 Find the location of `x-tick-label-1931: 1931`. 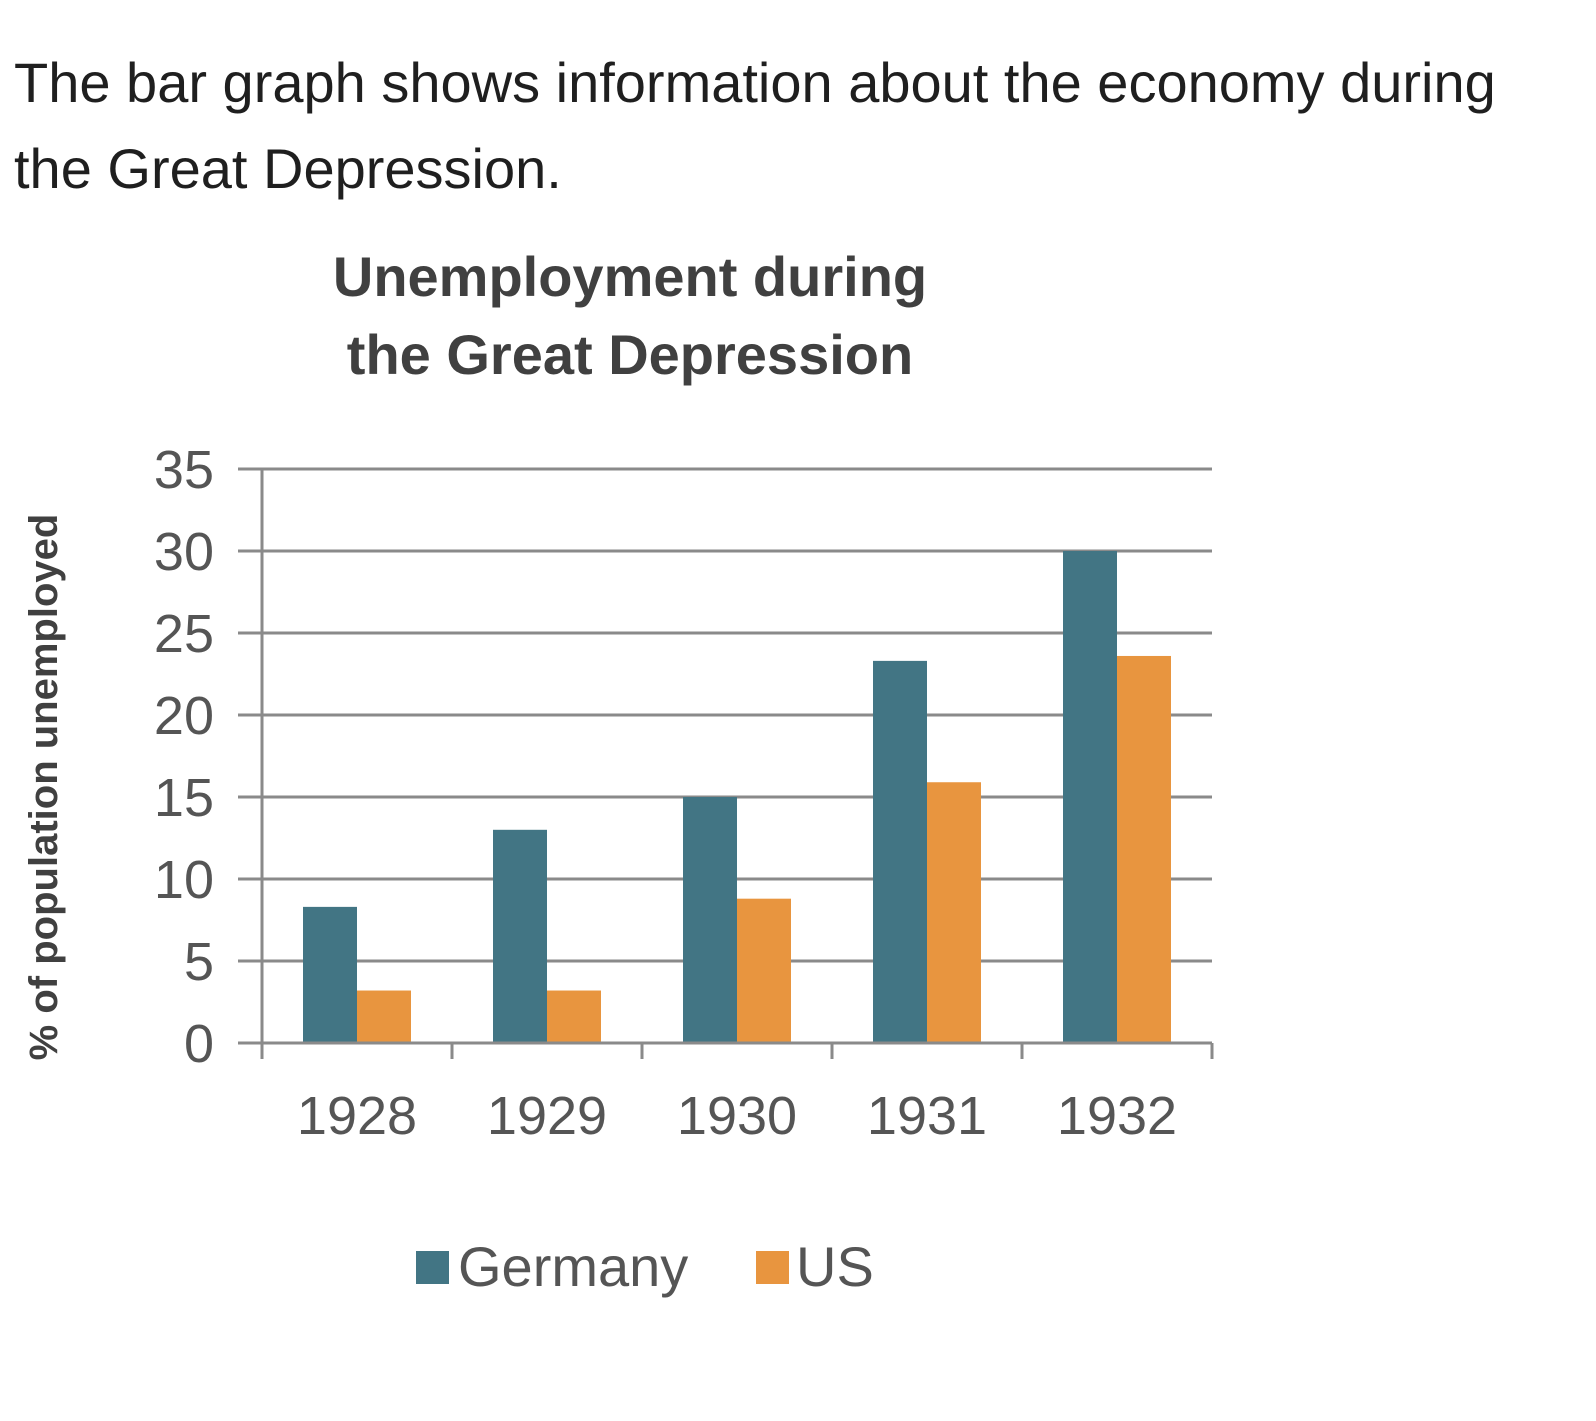

x-tick-label-1931: 1931 is located at coordinates (927, 1116).